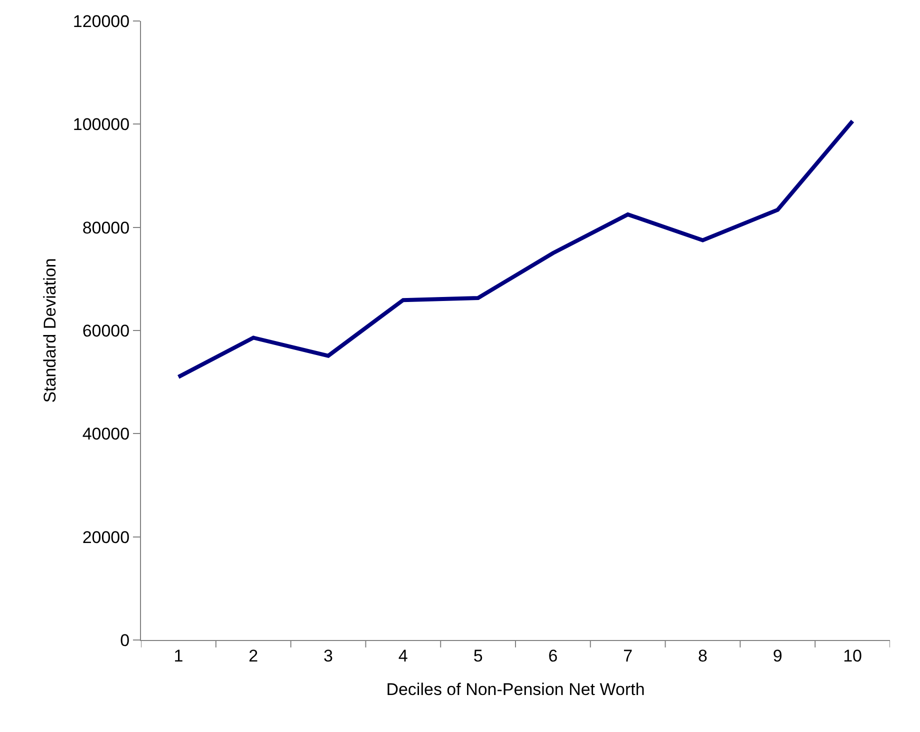 This screenshot has height=732, width=920. What do you see at coordinates (403, 656) in the screenshot?
I see `x-tick-label: 4` at bounding box center [403, 656].